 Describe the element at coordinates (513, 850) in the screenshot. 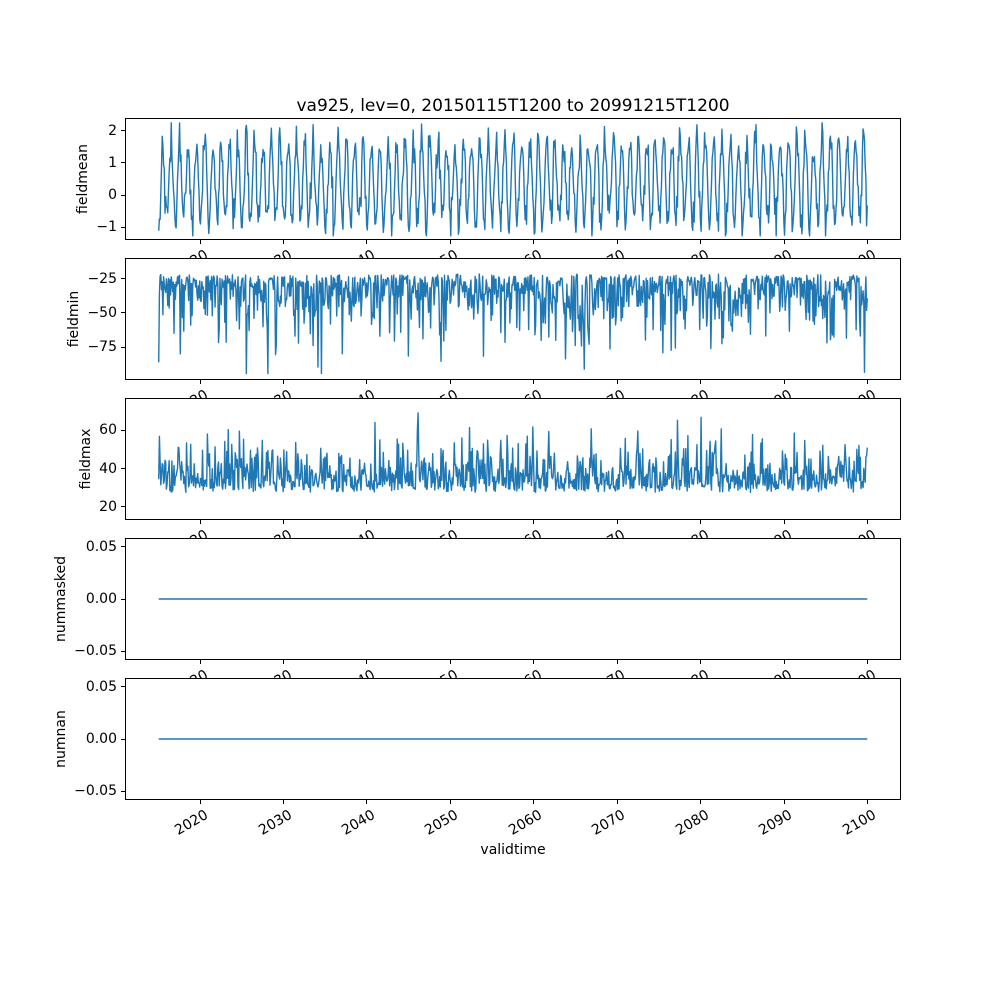

I see `x-axis-label: validtime` at that location.